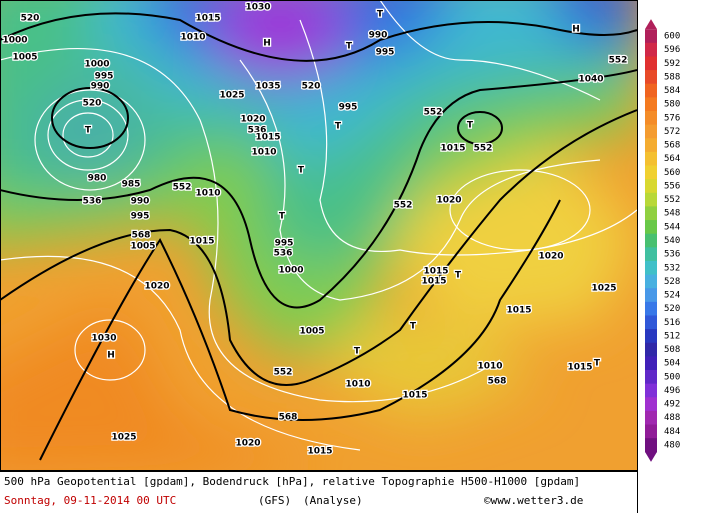  What do you see at coordinates (97, 179) in the screenshot?
I see `map-label: 980` at bounding box center [97, 179].